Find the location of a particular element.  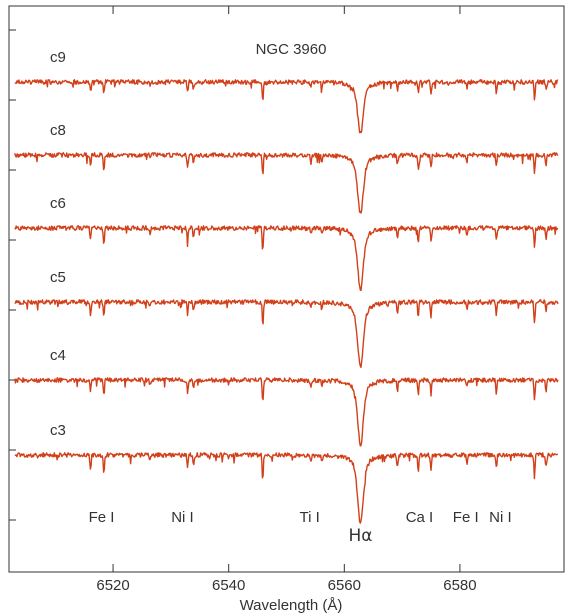

x-axis-title: Wavelength (Å) is located at coordinates (291, 605).